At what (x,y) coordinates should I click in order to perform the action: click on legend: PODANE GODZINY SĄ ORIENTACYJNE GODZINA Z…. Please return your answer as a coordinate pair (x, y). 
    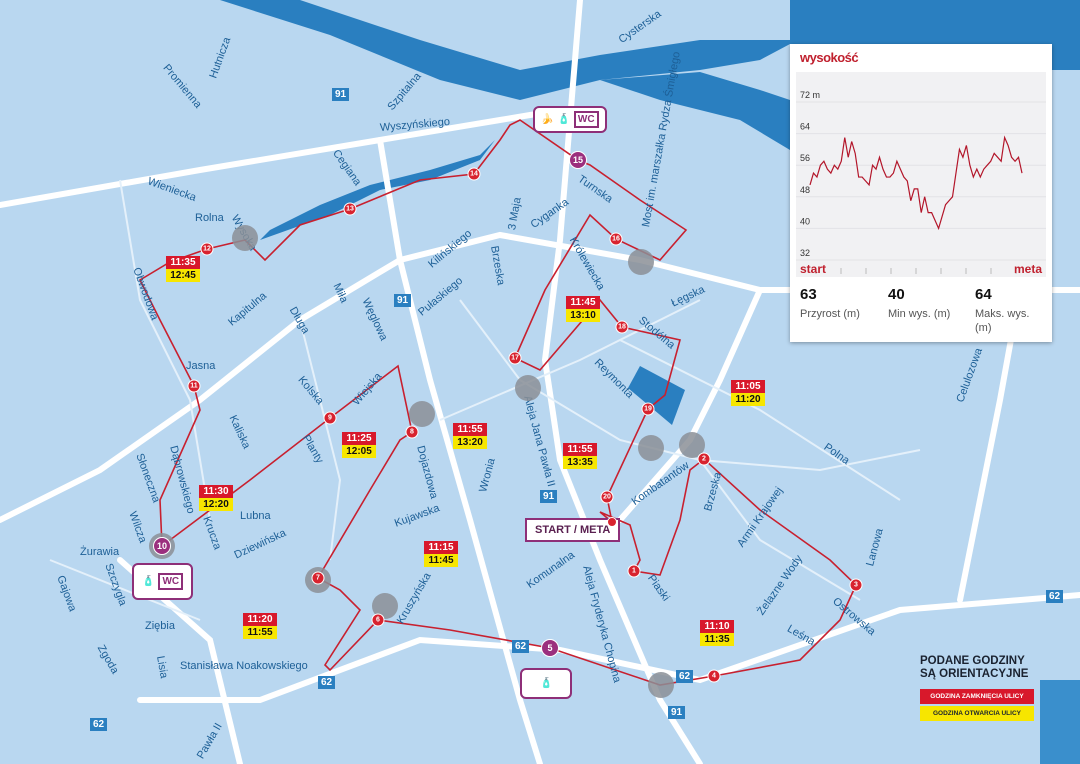
    Looking at the image, I should click on (977, 688).